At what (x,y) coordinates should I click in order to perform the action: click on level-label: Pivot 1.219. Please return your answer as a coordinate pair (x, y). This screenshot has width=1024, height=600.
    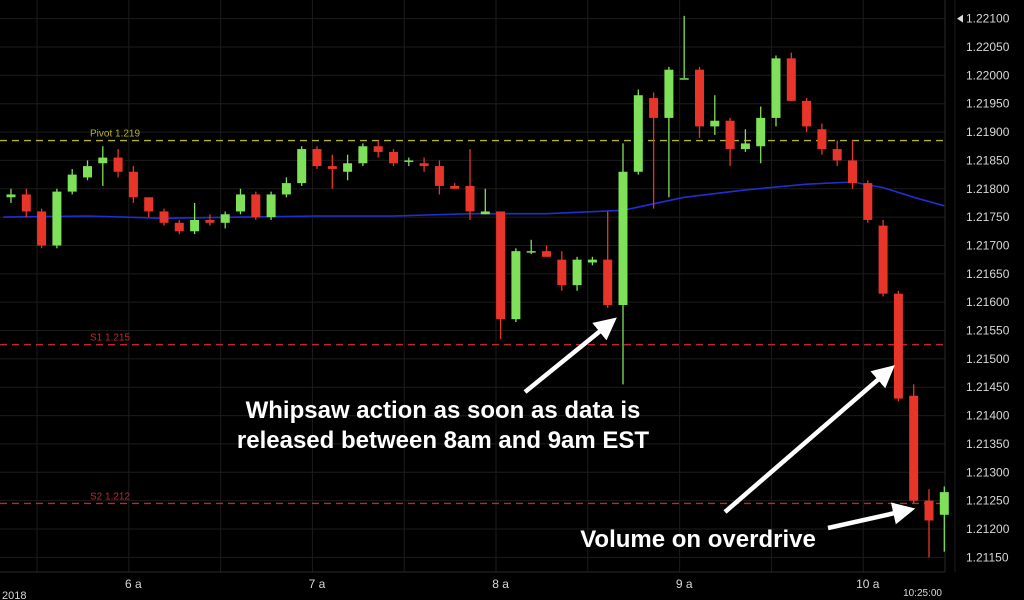
    Looking at the image, I should click on (115, 134).